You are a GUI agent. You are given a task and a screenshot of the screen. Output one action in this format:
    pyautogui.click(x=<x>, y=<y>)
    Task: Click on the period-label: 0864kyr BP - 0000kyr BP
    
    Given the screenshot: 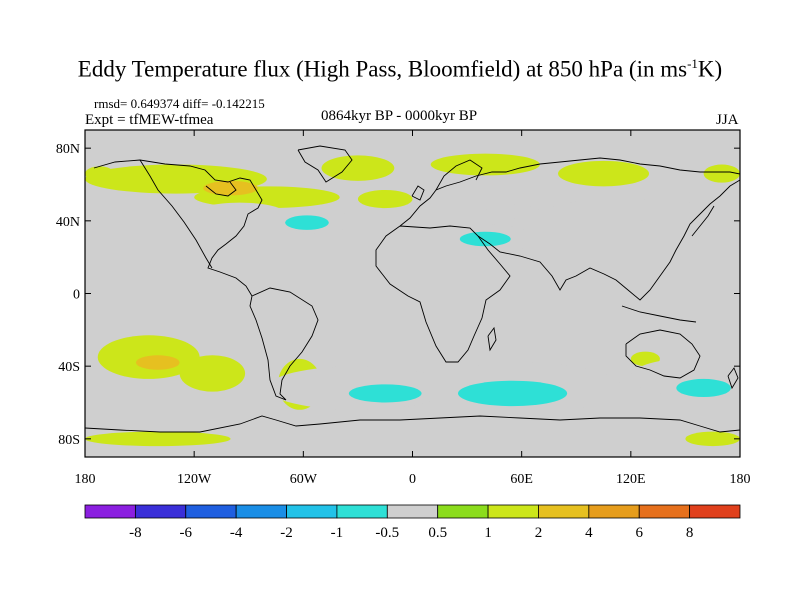 What is the action you would take?
    pyautogui.click(x=399, y=116)
    